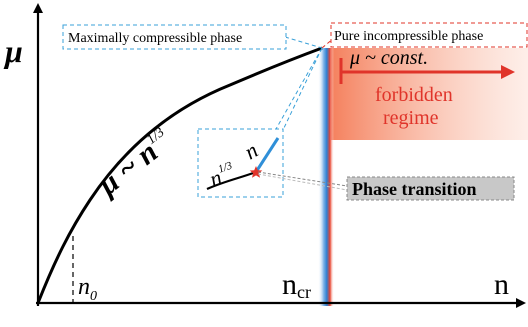 The image size is (528, 327). I want to click on transition-pointer-shadow, so click(302, 182).